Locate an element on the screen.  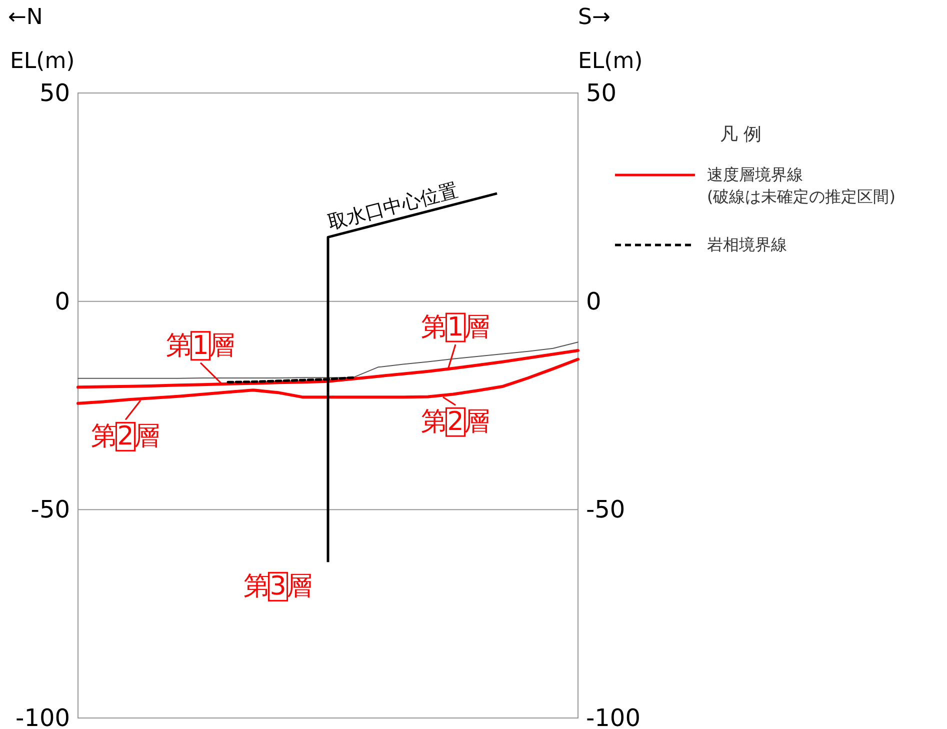
legend-label: 速度層境界線 (破線は未確定の推定区間) is located at coordinates (801, 185).